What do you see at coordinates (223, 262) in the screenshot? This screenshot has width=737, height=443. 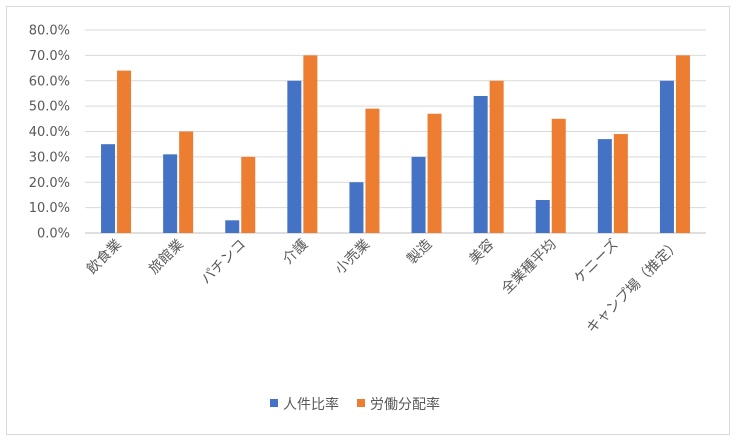 I see `category-label: パチンコ` at bounding box center [223, 262].